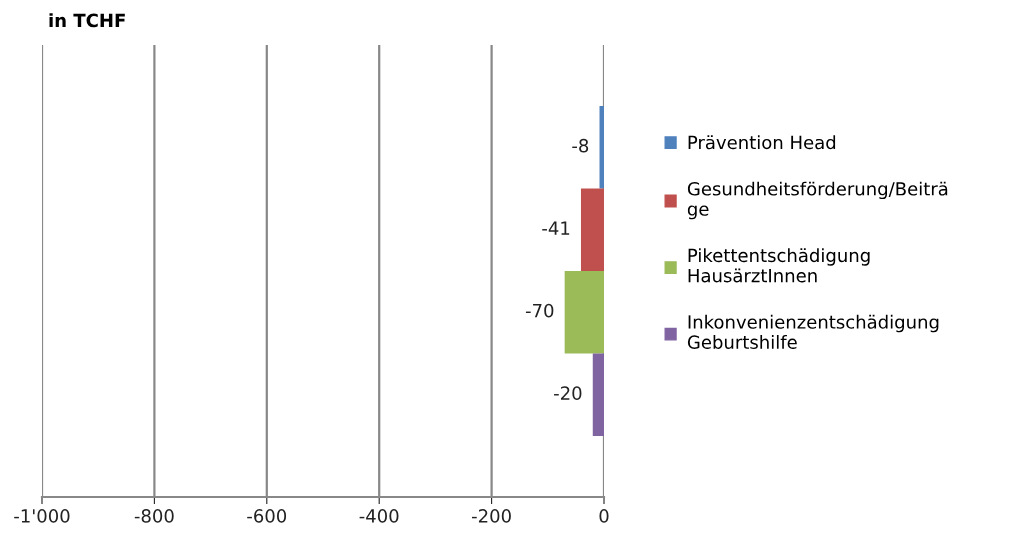 This screenshot has width=1024, height=547. What do you see at coordinates (539, 310) in the screenshot?
I see `data-label: -70` at bounding box center [539, 310].